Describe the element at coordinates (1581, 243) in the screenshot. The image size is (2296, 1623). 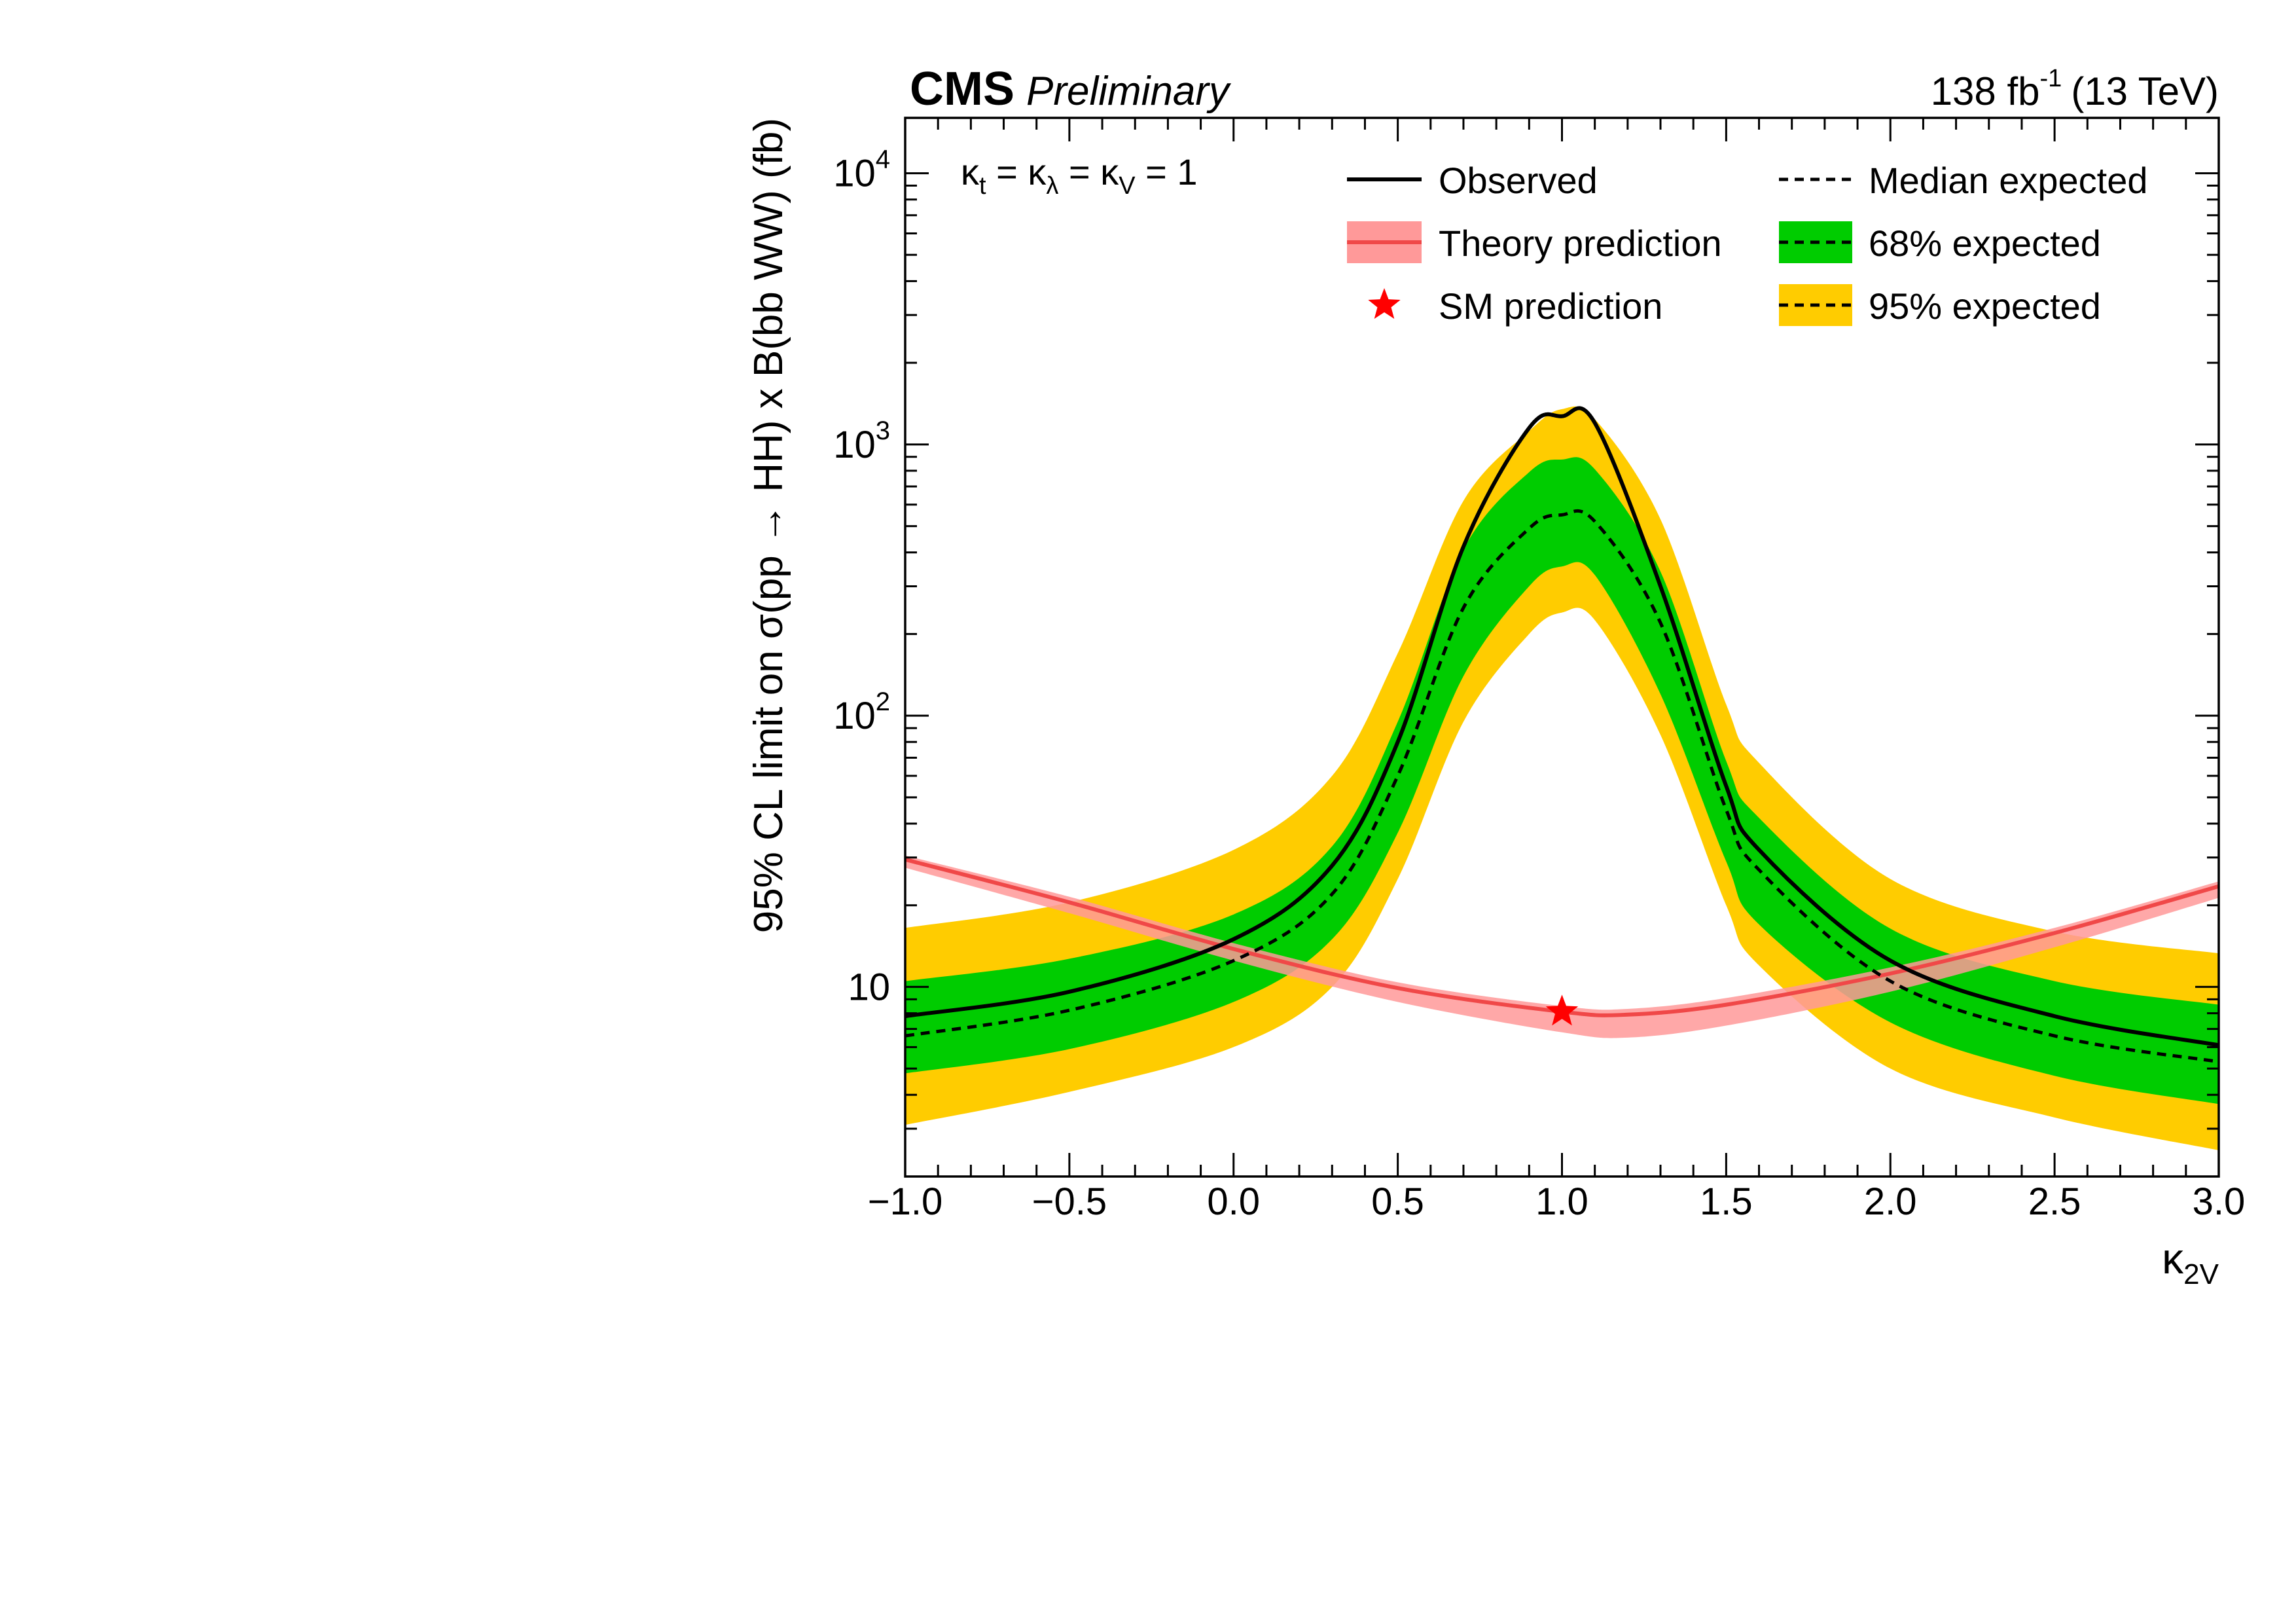
I see `legend-label-theory: Theory prediction` at that location.